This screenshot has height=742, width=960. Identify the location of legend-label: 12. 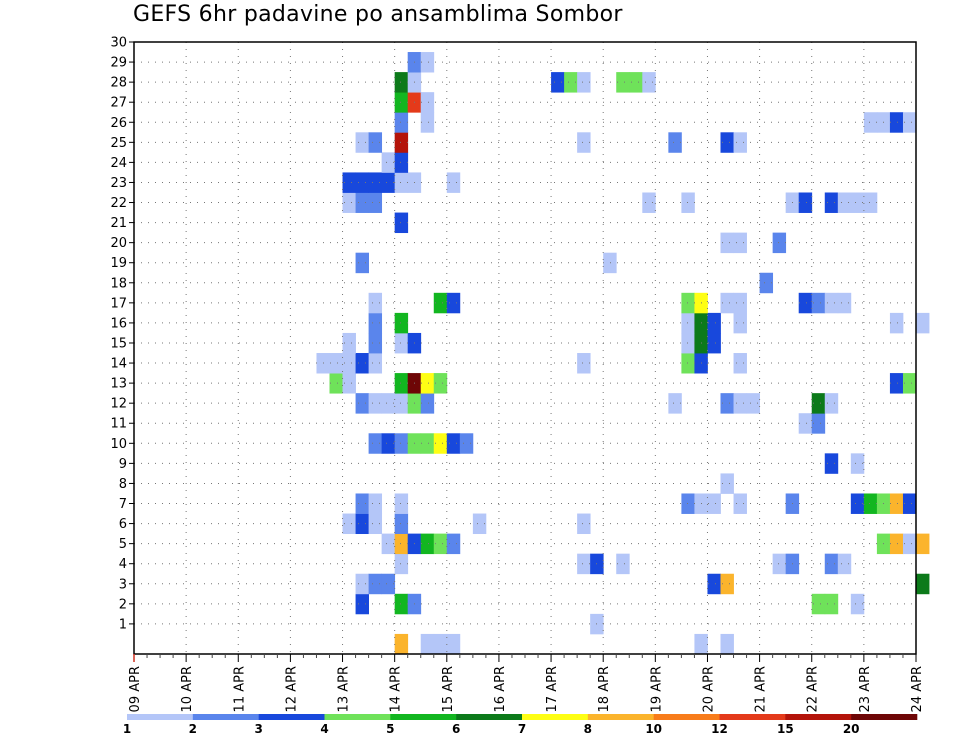
(719, 729).